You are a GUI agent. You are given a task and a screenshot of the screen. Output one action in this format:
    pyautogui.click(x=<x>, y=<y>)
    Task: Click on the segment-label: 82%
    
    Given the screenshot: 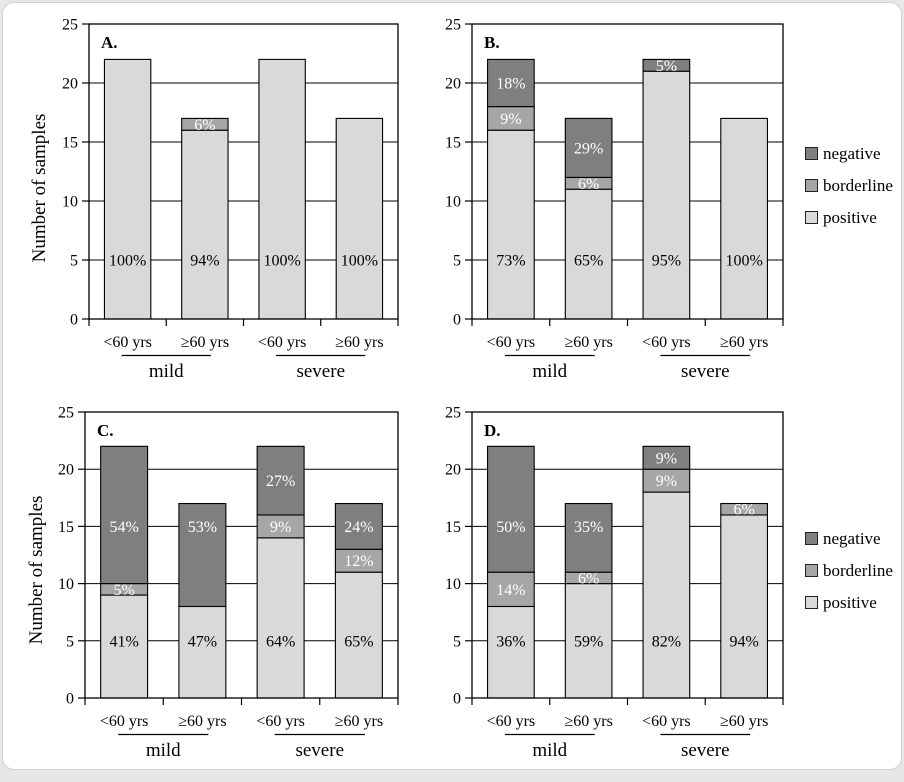 What is the action you would take?
    pyautogui.click(x=666, y=641)
    